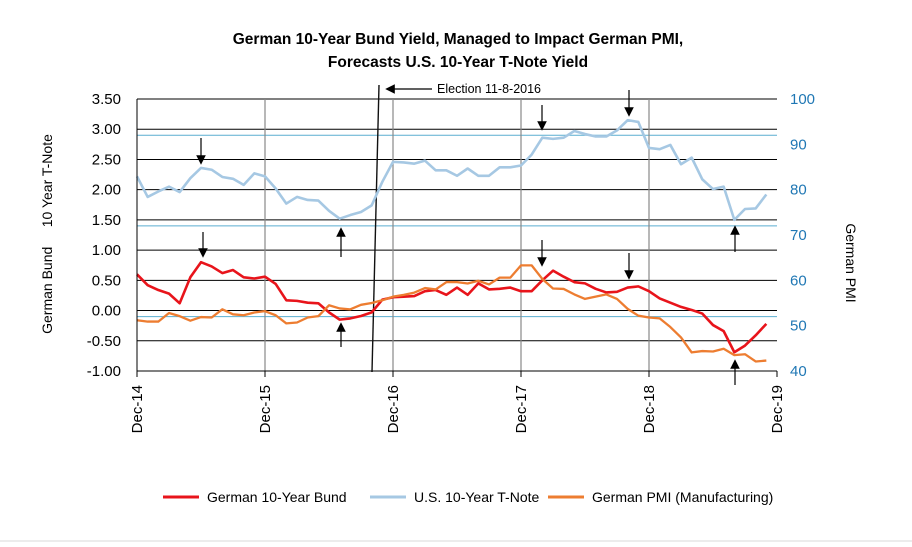  What do you see at coordinates (104, 371) in the screenshot?
I see `y-left-tick-label: -1.00` at bounding box center [104, 371].